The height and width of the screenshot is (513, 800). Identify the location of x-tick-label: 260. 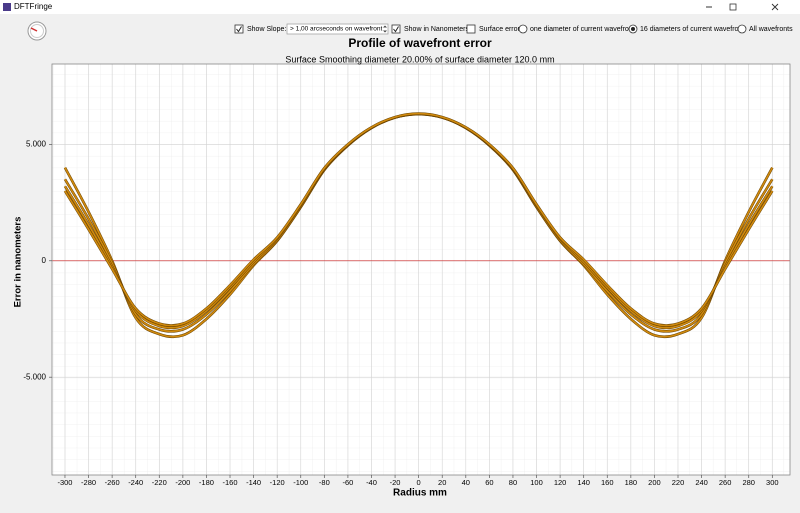
(725, 482).